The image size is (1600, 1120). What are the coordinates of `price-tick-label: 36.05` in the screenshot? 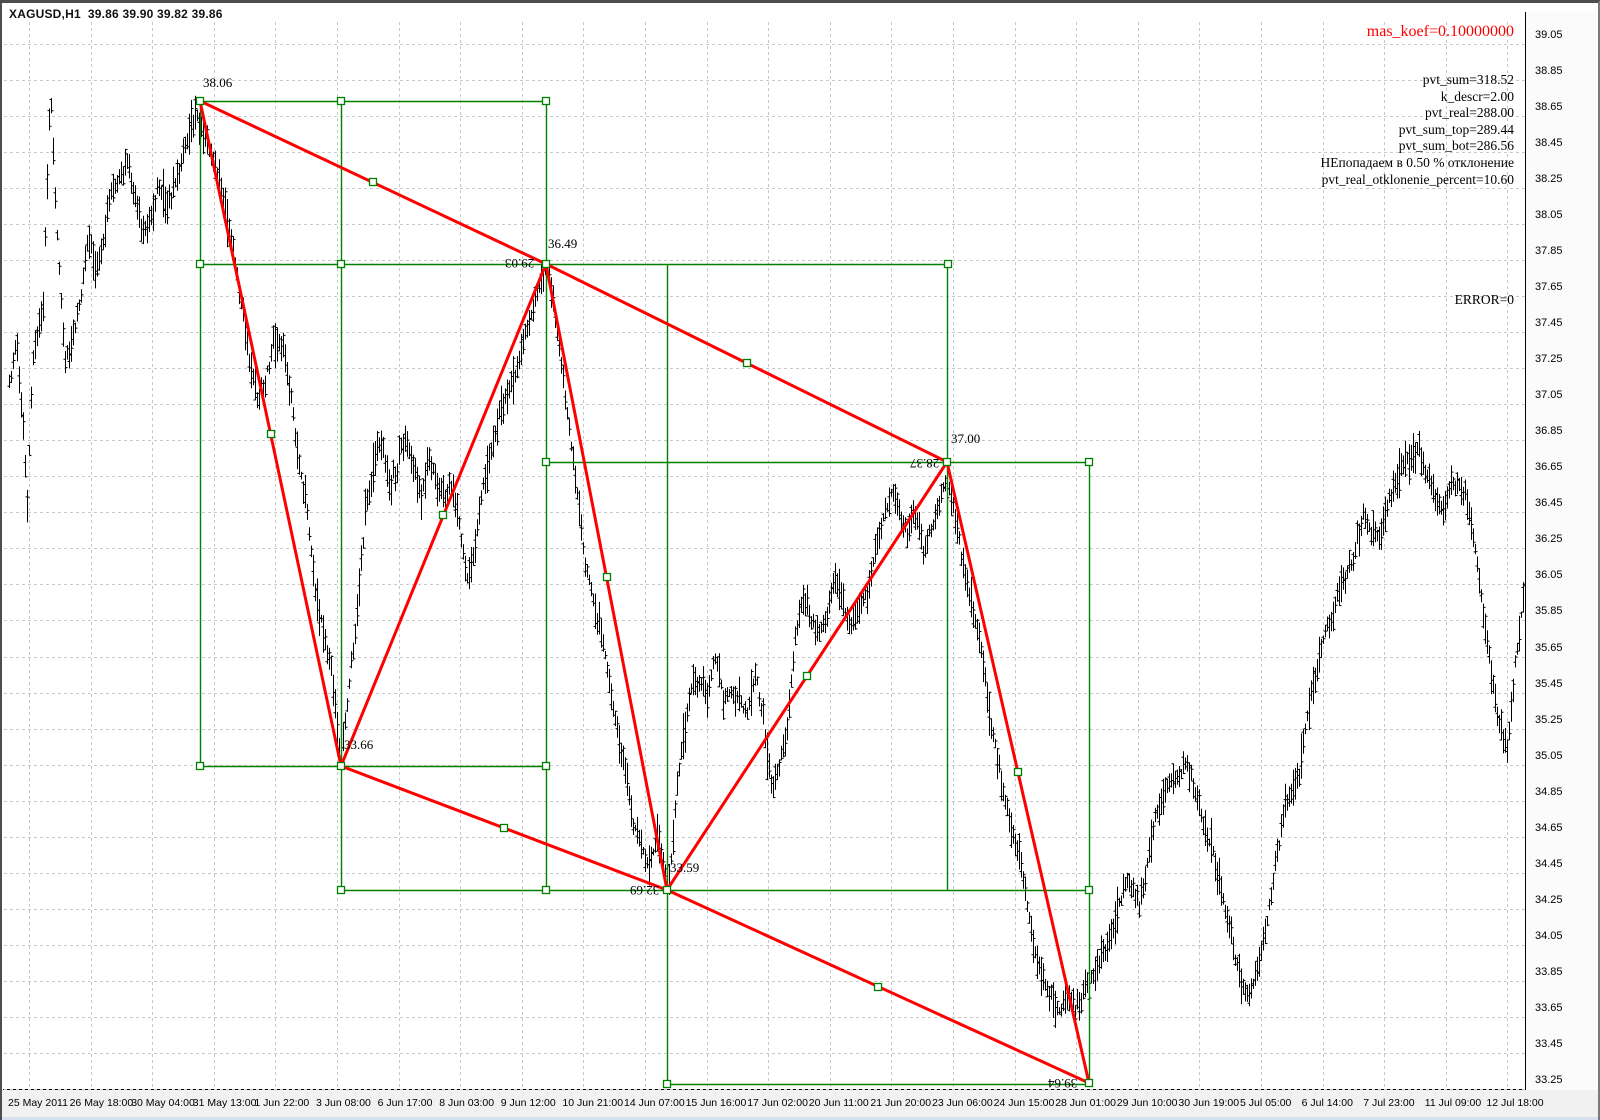 It's located at (1549, 575).